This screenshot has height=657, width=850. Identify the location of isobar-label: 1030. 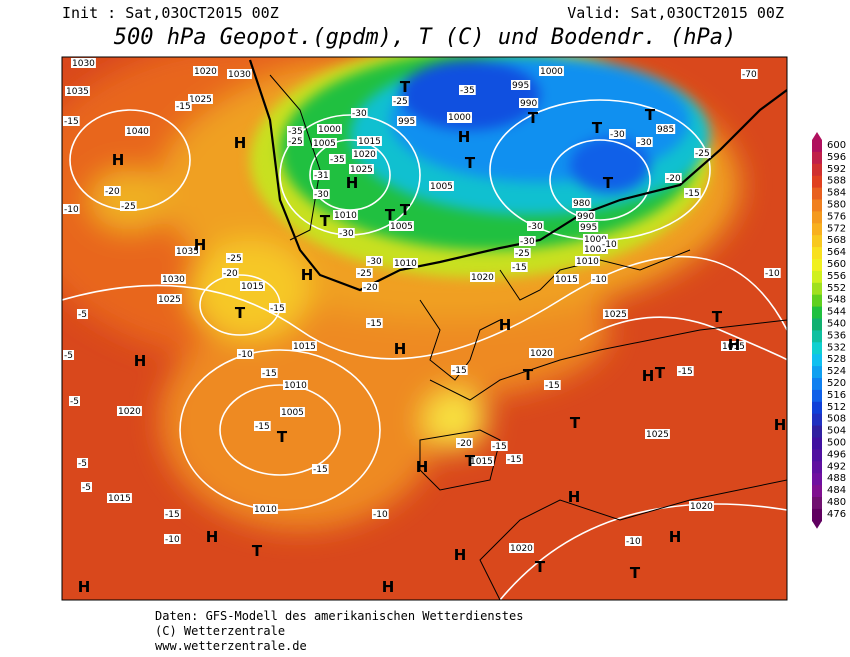
(239, 74).